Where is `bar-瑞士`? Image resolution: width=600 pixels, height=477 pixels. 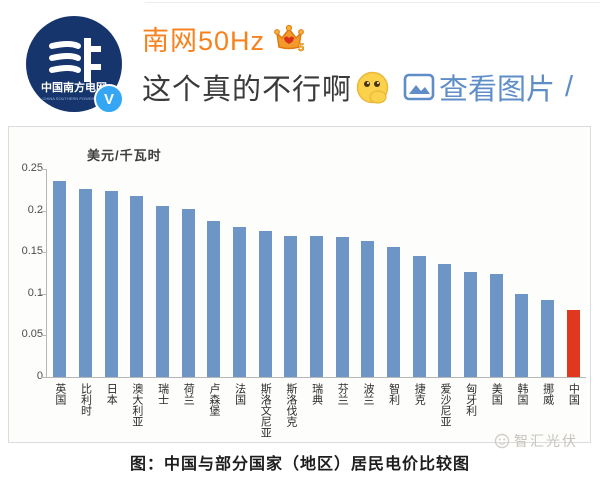
bar-瑞士 is located at coordinates (163, 291).